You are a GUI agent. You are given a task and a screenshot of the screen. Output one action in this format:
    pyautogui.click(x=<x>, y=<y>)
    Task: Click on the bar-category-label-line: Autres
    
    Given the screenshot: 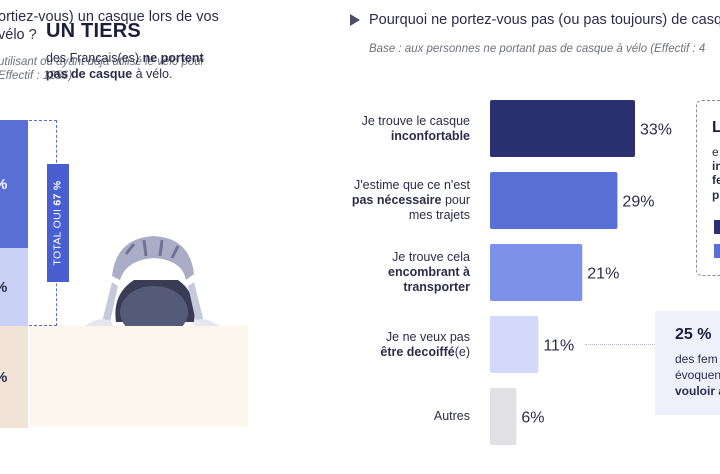 What is the action you would take?
    pyautogui.click(x=451, y=416)
    